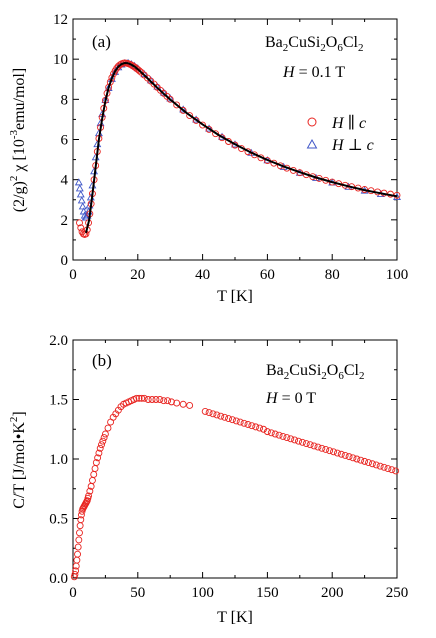  Describe the element at coordinates (202, 593) in the screenshot. I see `x-tick-label: 100` at that location.